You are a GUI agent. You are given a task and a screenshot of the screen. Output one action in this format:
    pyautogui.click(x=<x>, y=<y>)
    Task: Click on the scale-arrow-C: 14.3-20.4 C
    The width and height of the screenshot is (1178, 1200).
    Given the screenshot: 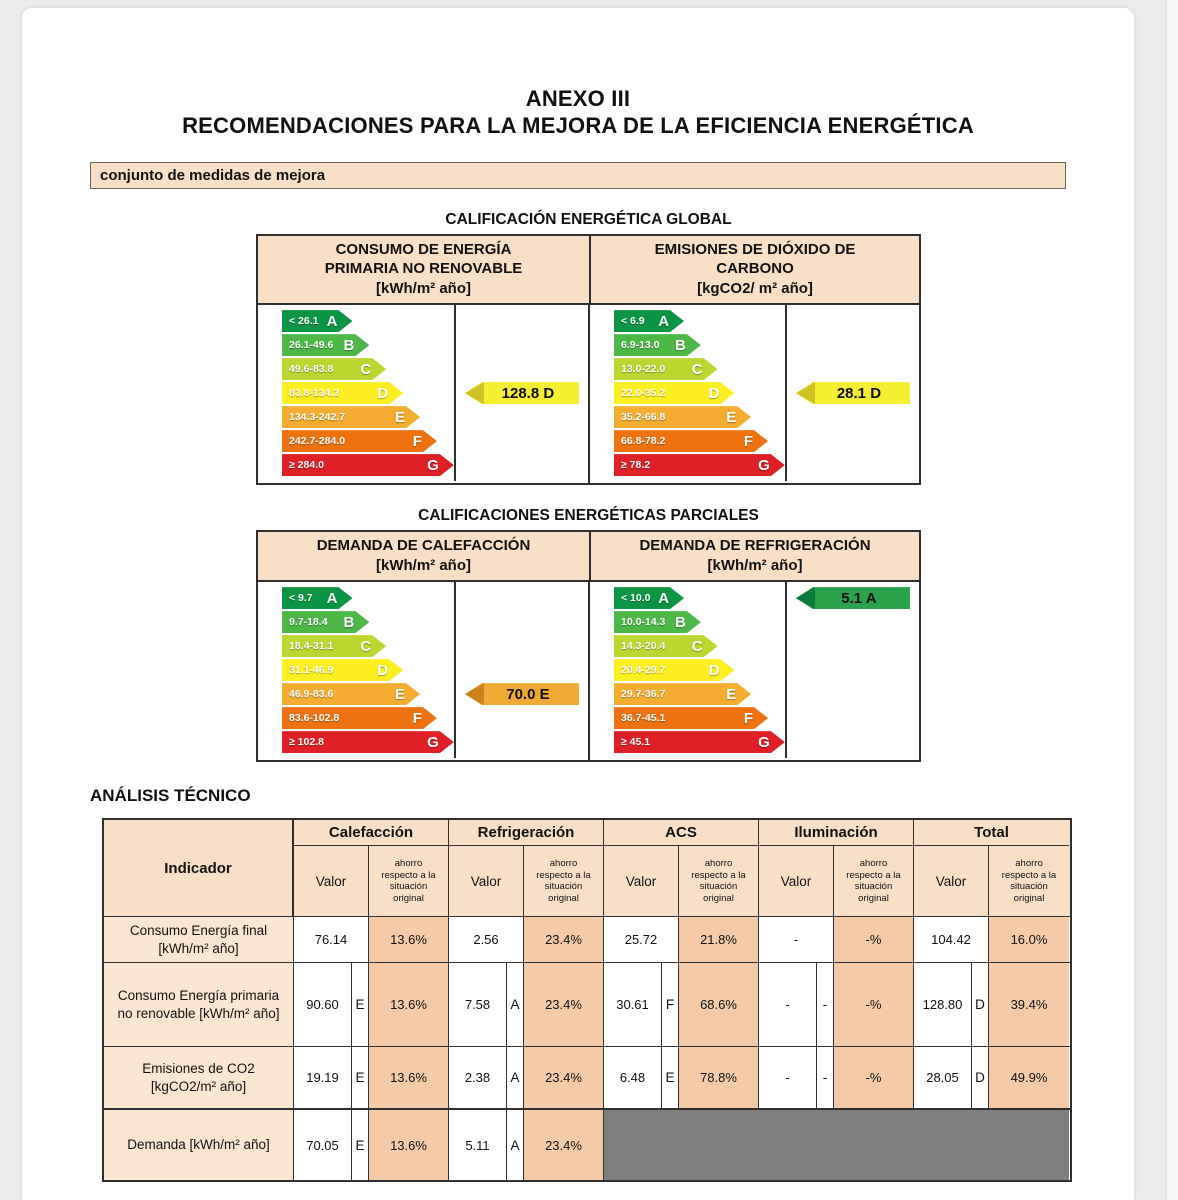 What is the action you would take?
    pyautogui.click(x=666, y=646)
    